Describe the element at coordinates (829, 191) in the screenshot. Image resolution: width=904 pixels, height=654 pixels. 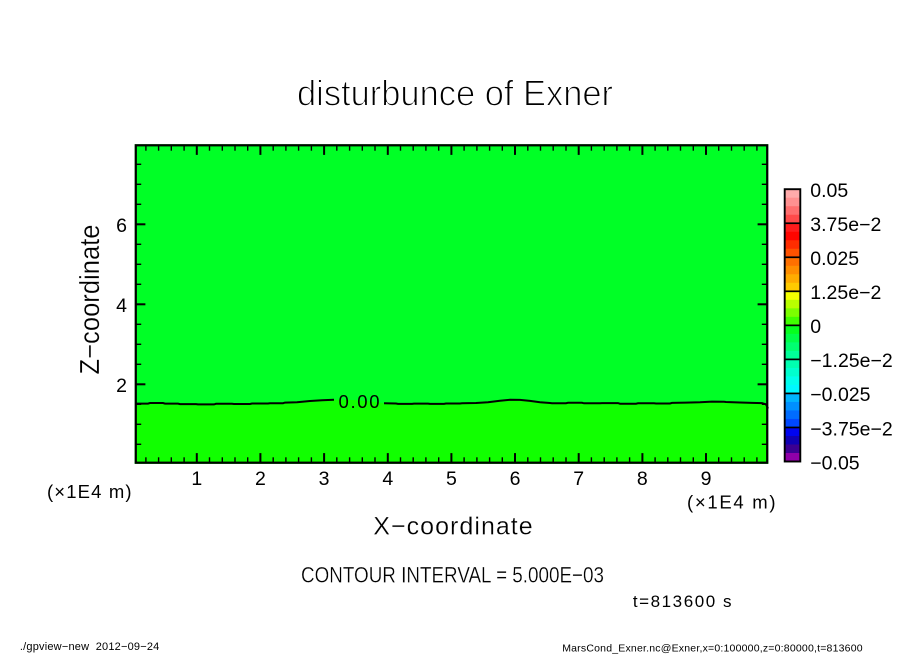
I see `svg-text: 0.05` at that location.